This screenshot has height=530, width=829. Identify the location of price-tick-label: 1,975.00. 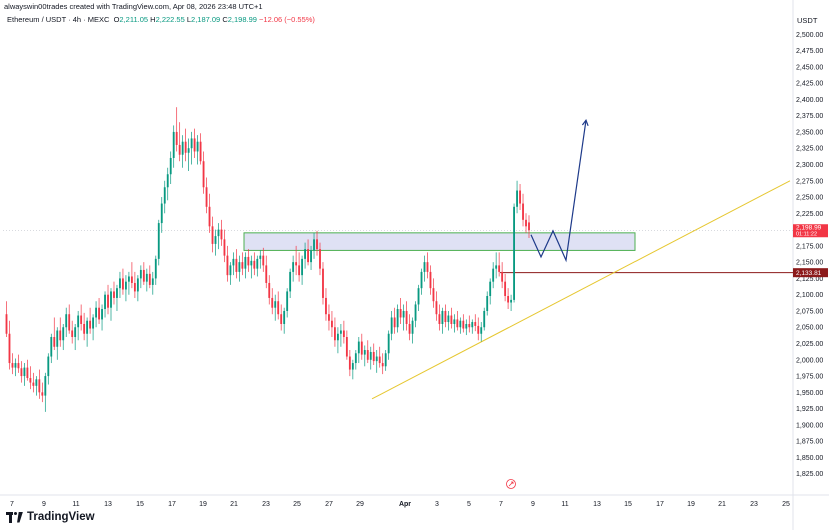
(809, 377).